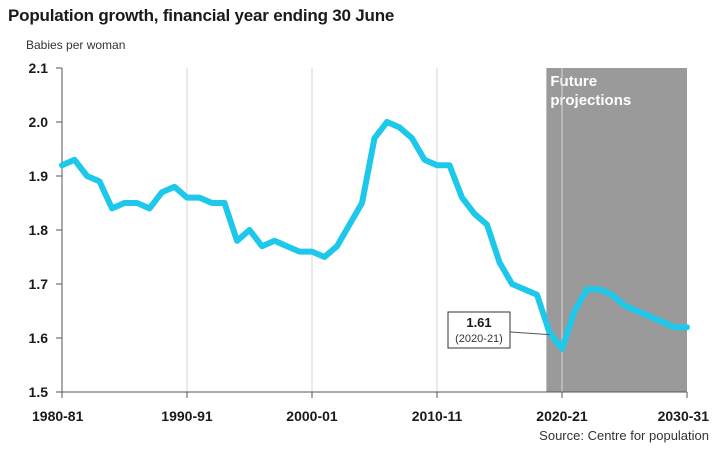  Describe the element at coordinates (479, 339) in the screenshot. I see `annotation-sublabel: (2020-21)` at that location.